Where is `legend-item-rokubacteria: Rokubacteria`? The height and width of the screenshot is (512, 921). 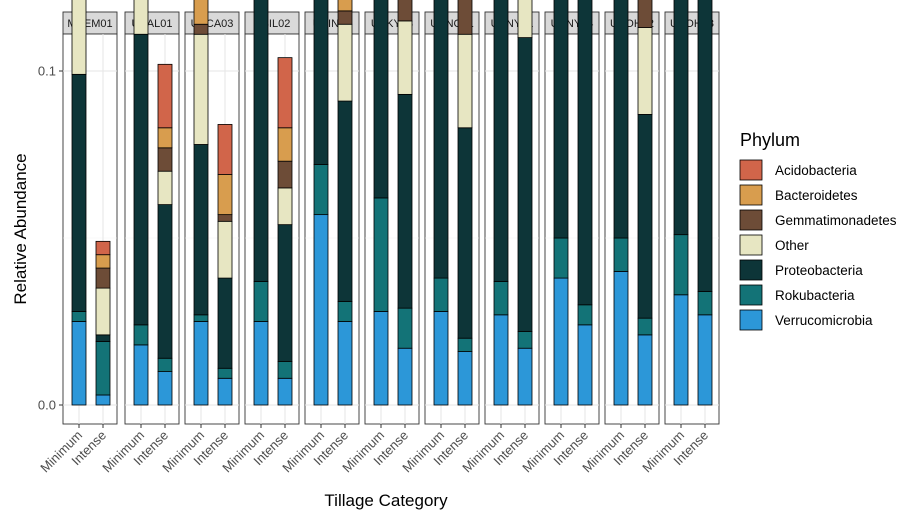 legend-item-rokubacteria: Rokubacteria is located at coordinates (797, 295).